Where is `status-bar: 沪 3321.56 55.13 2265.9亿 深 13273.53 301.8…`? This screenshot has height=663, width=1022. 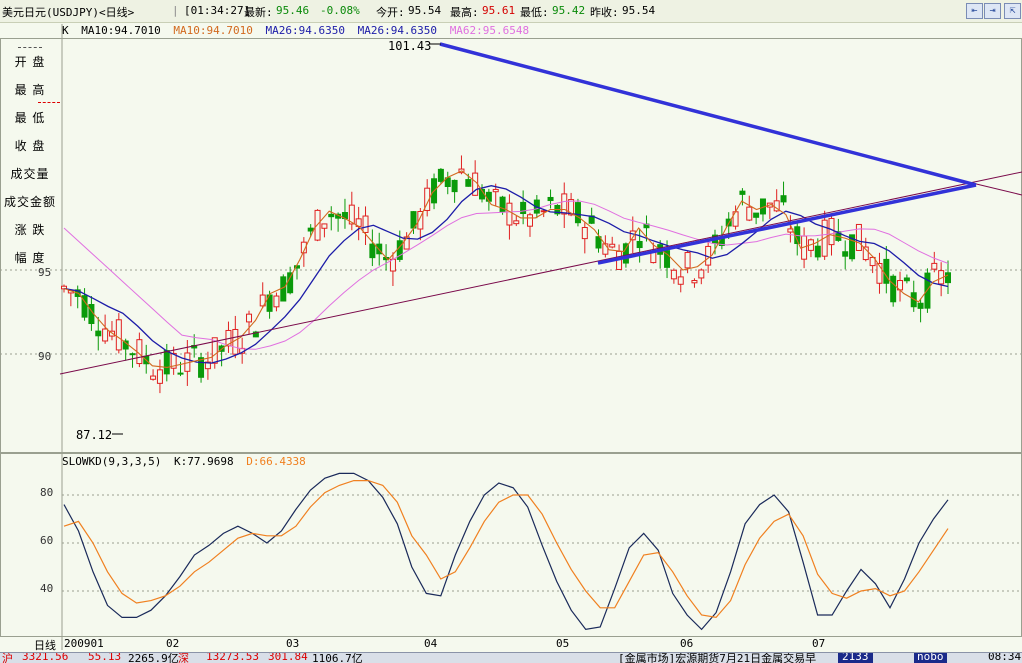 status-bar: 沪 3321.56 55.13 2265.9亿 深 13273.53 301.8… is located at coordinates (511, 657).